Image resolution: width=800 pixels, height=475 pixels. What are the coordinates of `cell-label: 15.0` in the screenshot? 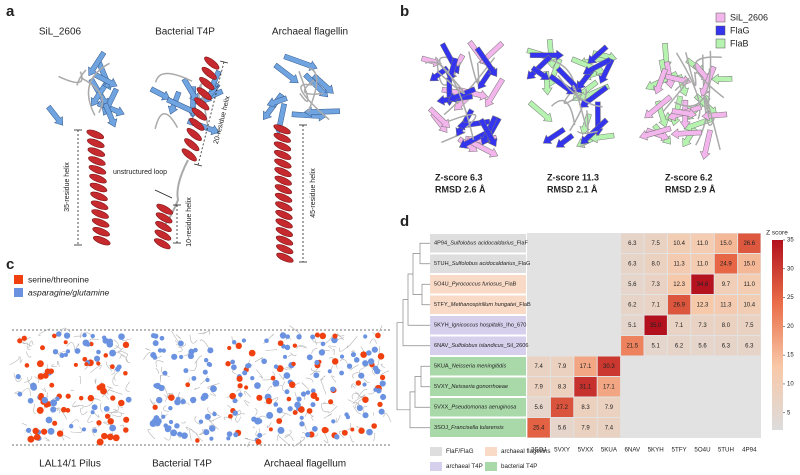 It's located at (749, 264).